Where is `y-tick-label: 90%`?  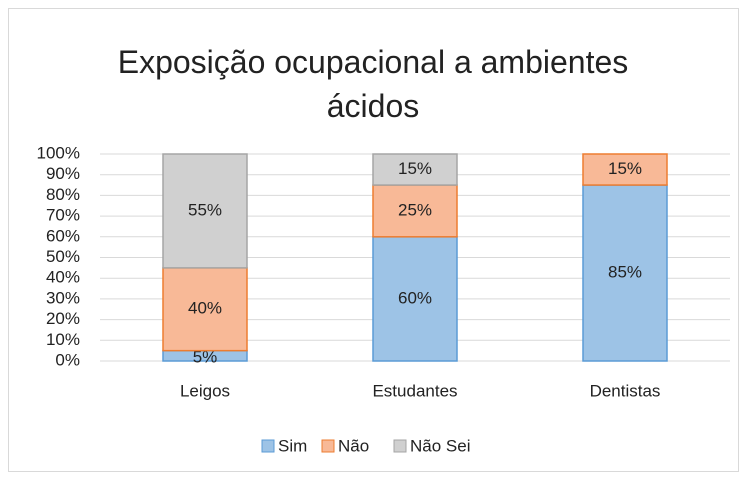
y-tick-label: 90% is located at coordinates (63, 173).